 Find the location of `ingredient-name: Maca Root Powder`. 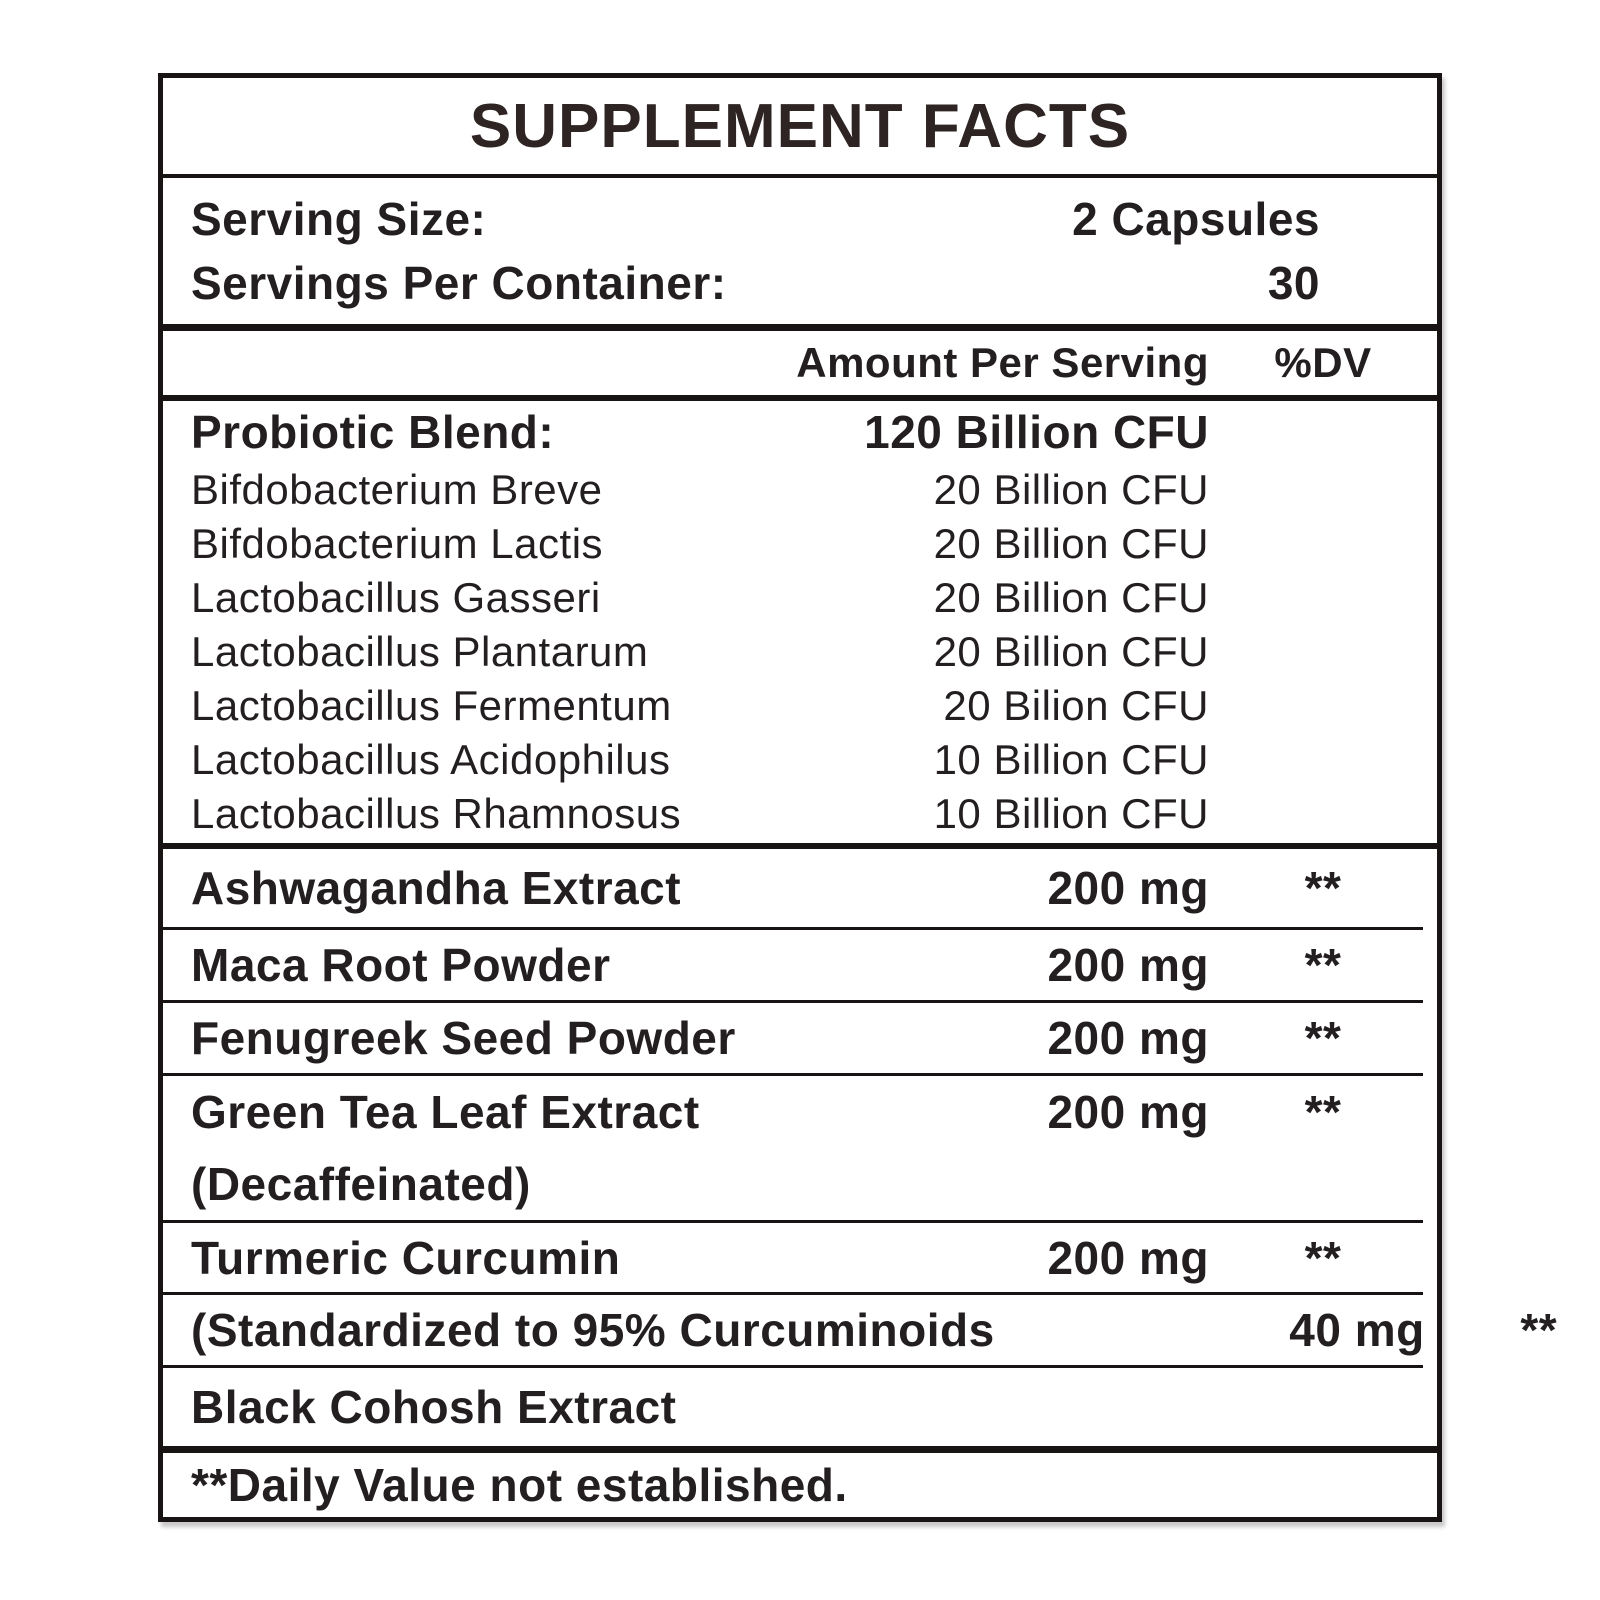

ingredient-name: Maca Root Powder is located at coordinates (401, 965).